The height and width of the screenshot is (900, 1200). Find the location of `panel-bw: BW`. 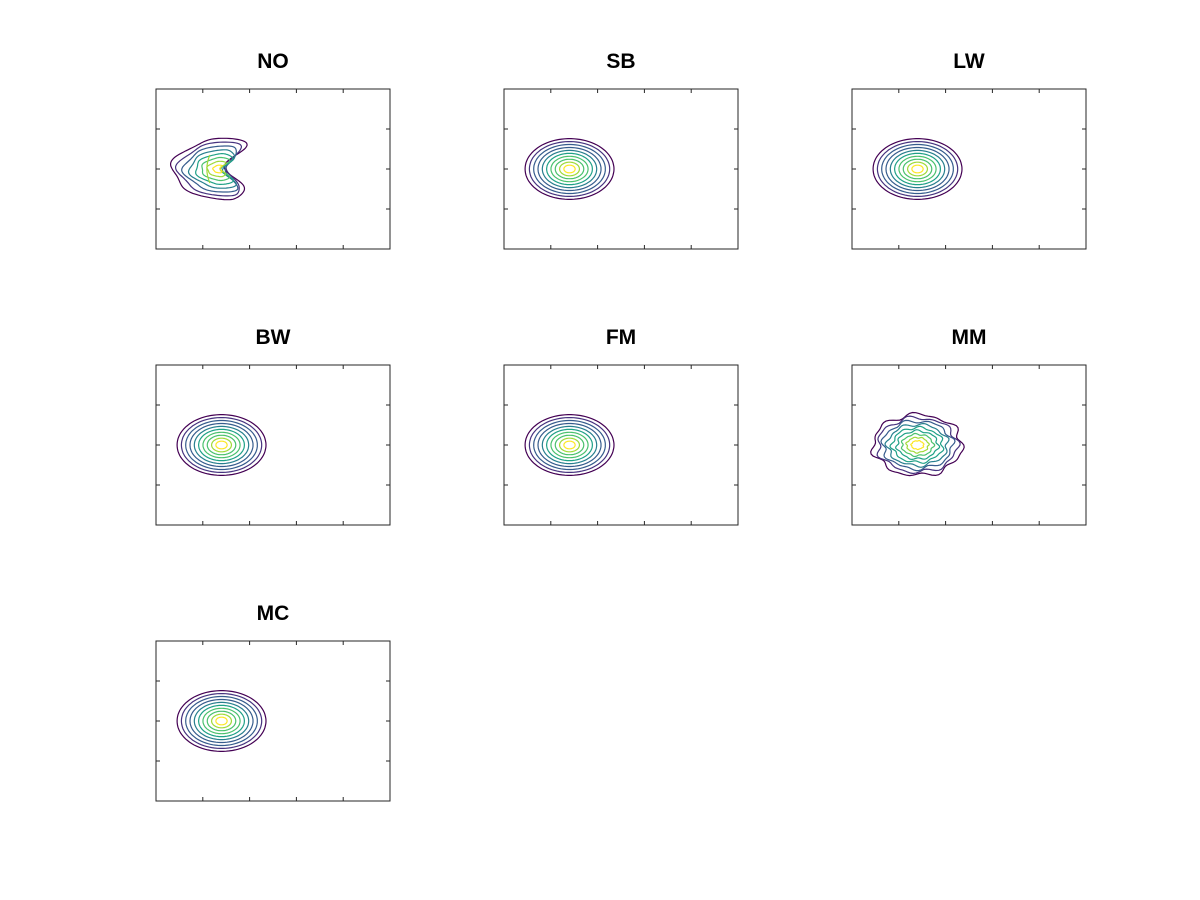

panel-bw: BW is located at coordinates (273, 426).